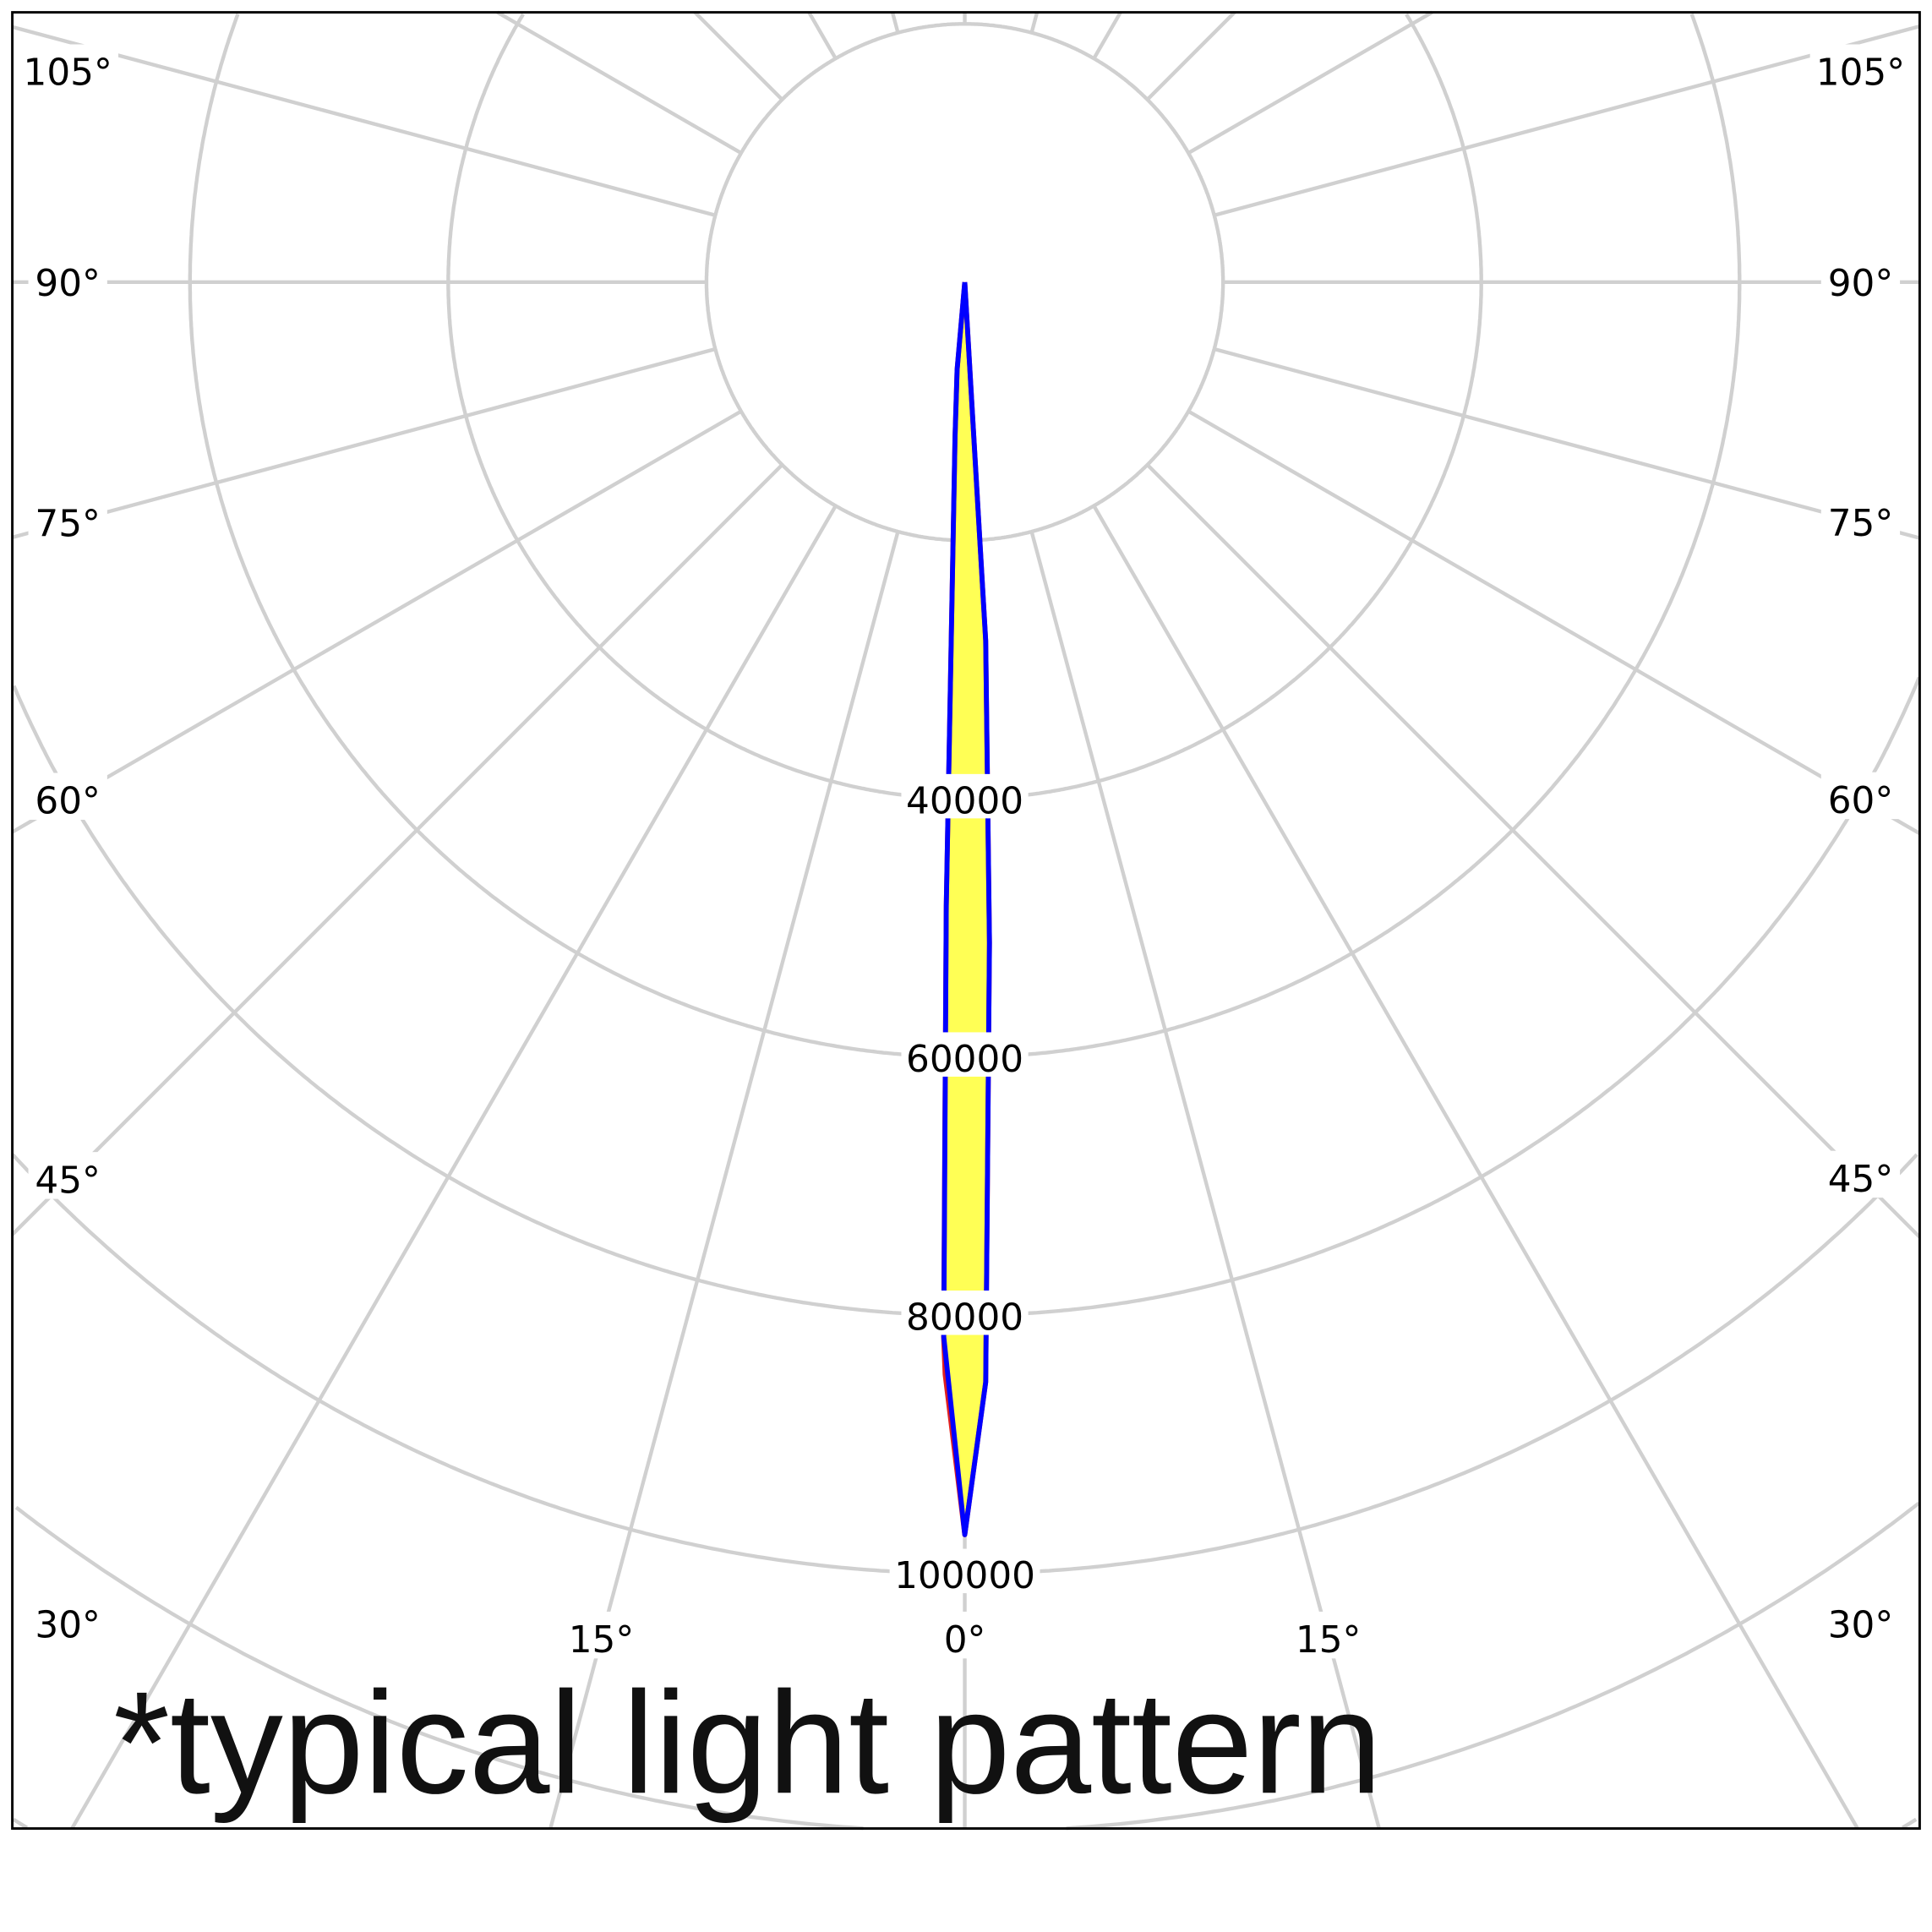 The height and width of the screenshot is (1932, 1932). Describe the element at coordinates (965, 1823) in the screenshot. I see `grid-circle` at that location.